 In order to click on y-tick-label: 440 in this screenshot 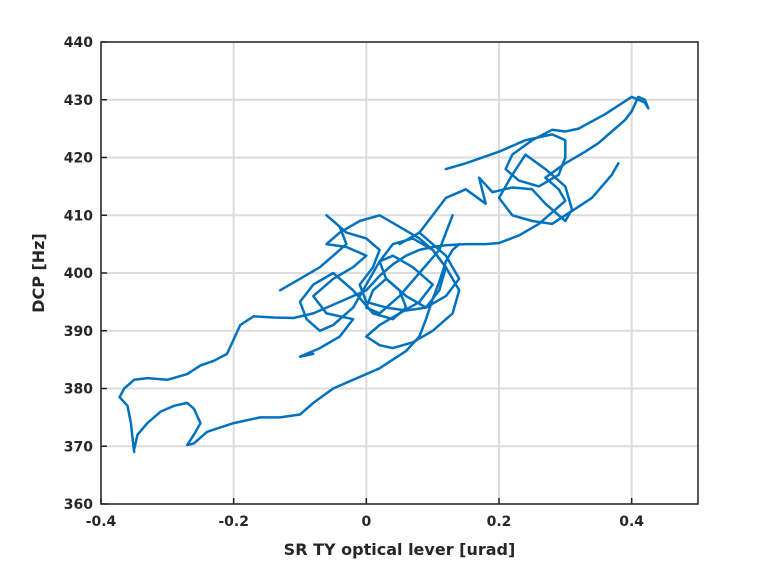, I will do `click(78, 43)`.